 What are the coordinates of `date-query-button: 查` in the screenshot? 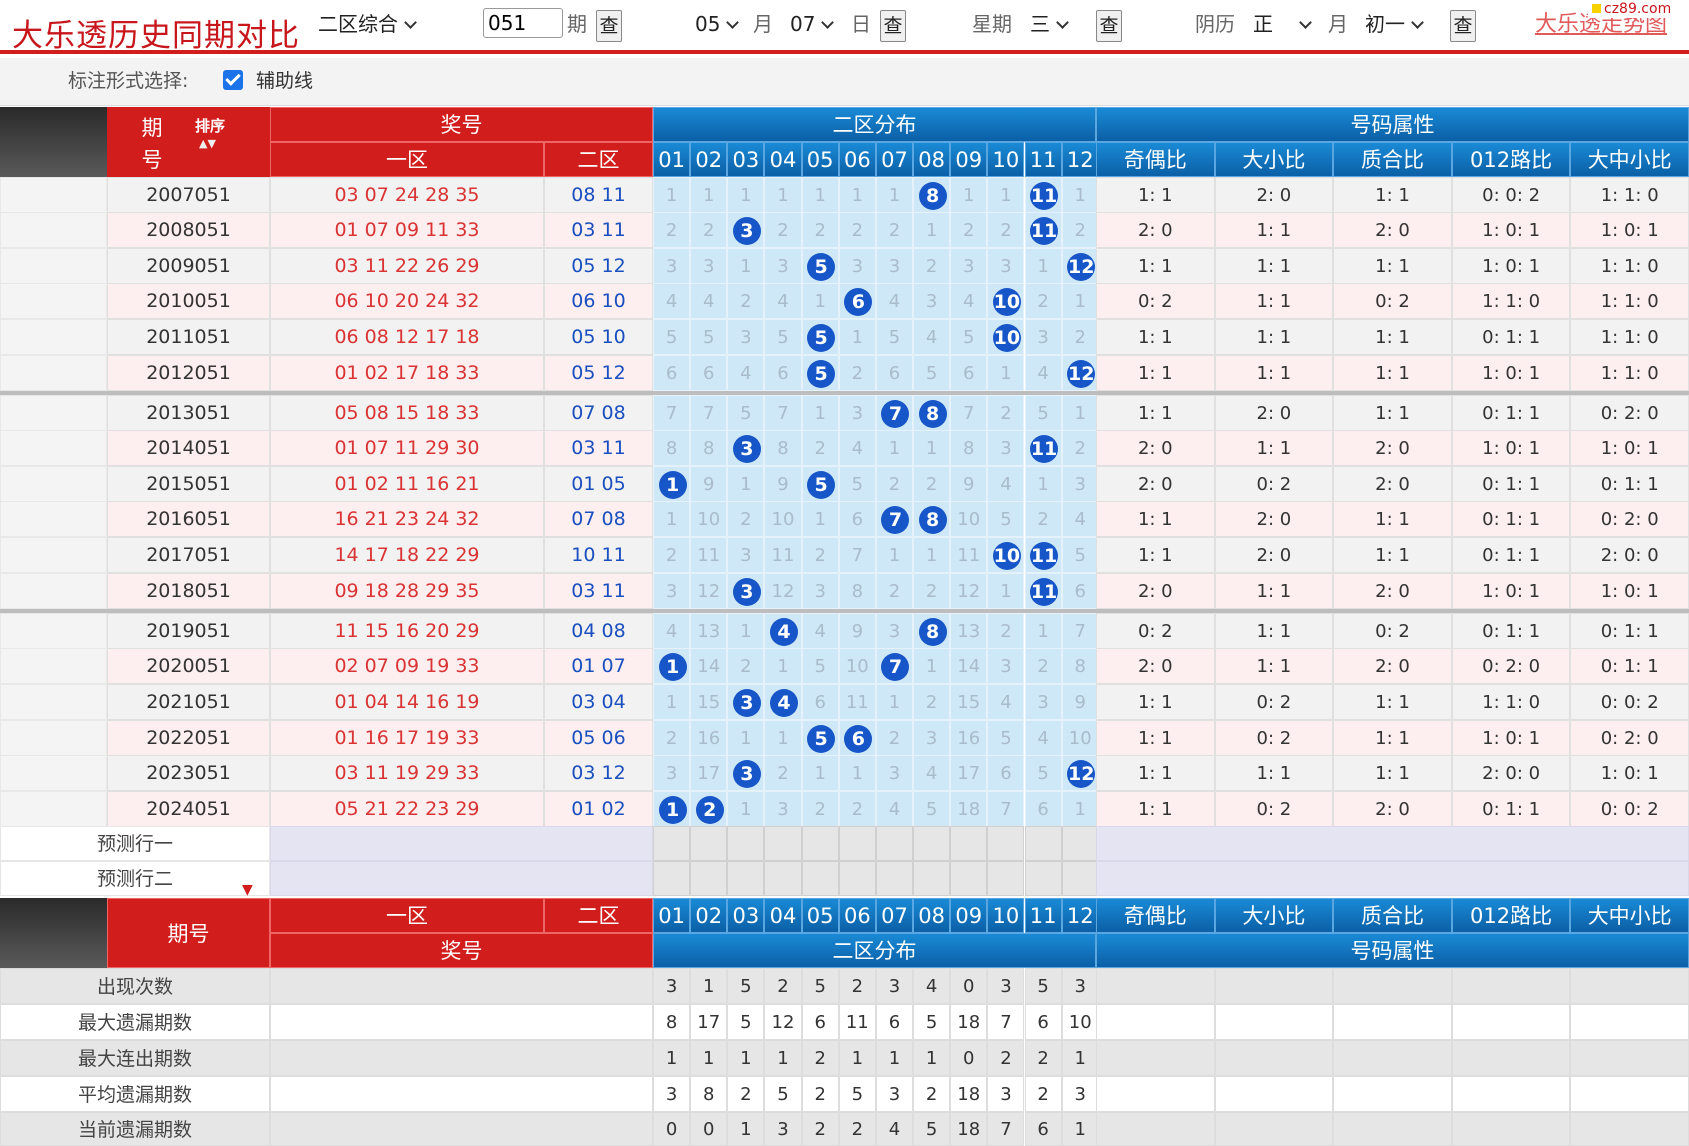 It's located at (893, 26).